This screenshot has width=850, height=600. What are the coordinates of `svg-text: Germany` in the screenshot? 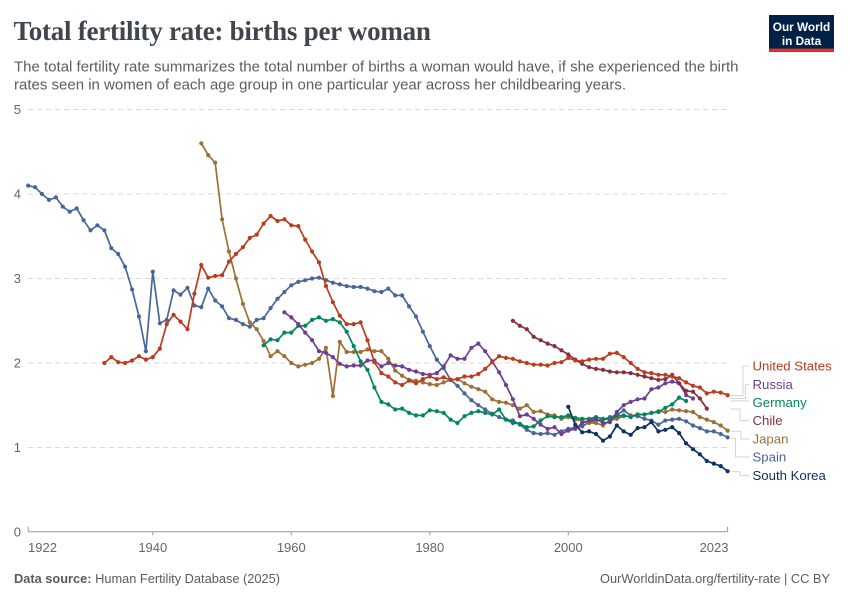 It's located at (780, 402).